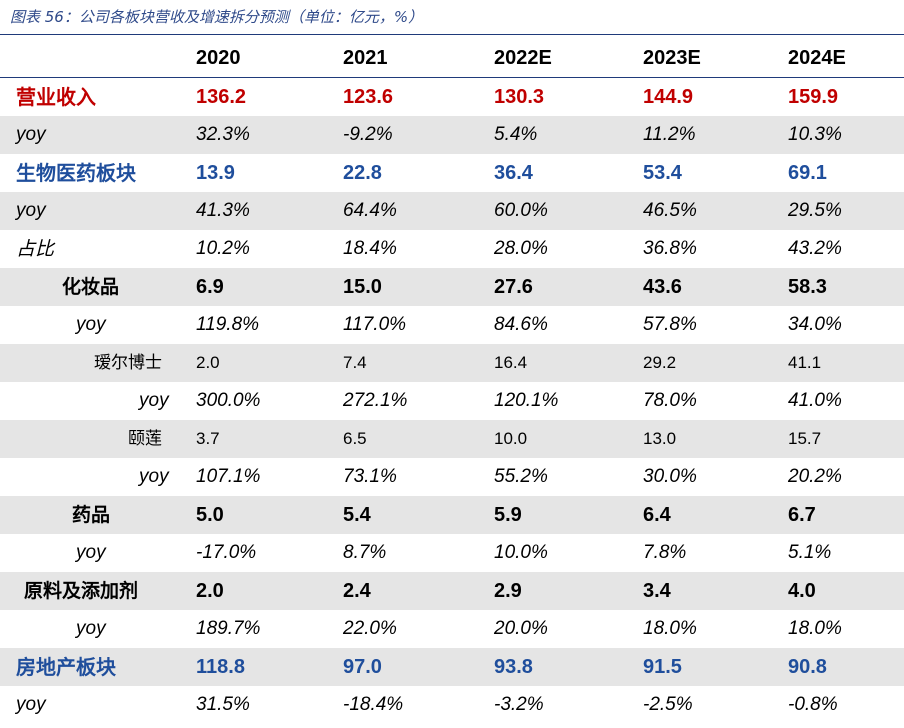 The width and height of the screenshot is (904, 728). What do you see at coordinates (669, 134) in the screenshot?
I see `table-cell: 11.2%` at bounding box center [669, 134].